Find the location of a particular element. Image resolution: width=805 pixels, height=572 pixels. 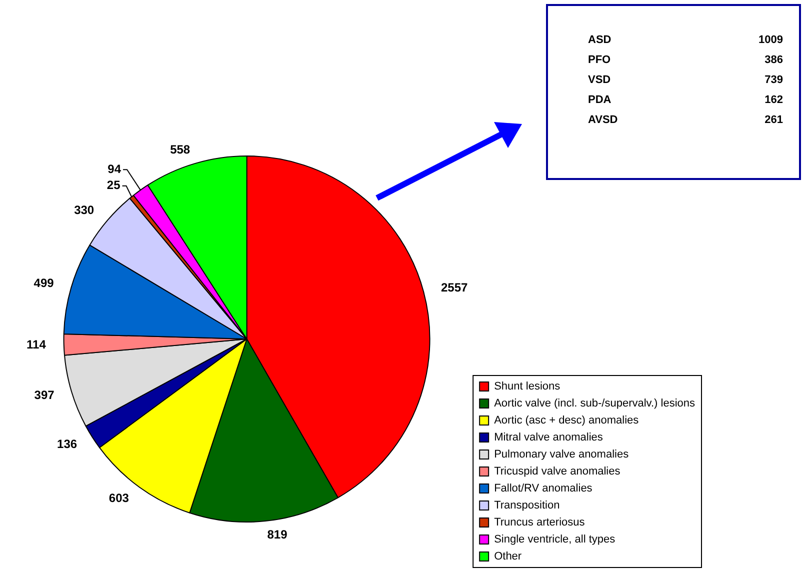

text: VSD 739 is located at coordinates (685, 80).